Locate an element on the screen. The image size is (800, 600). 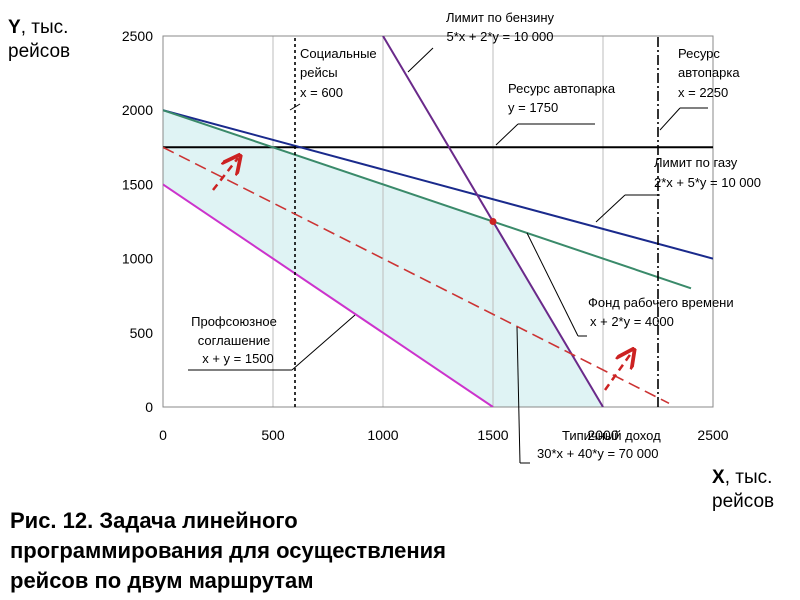
annotation-union-line3: x + y = 1500 is located at coordinates (238, 358).